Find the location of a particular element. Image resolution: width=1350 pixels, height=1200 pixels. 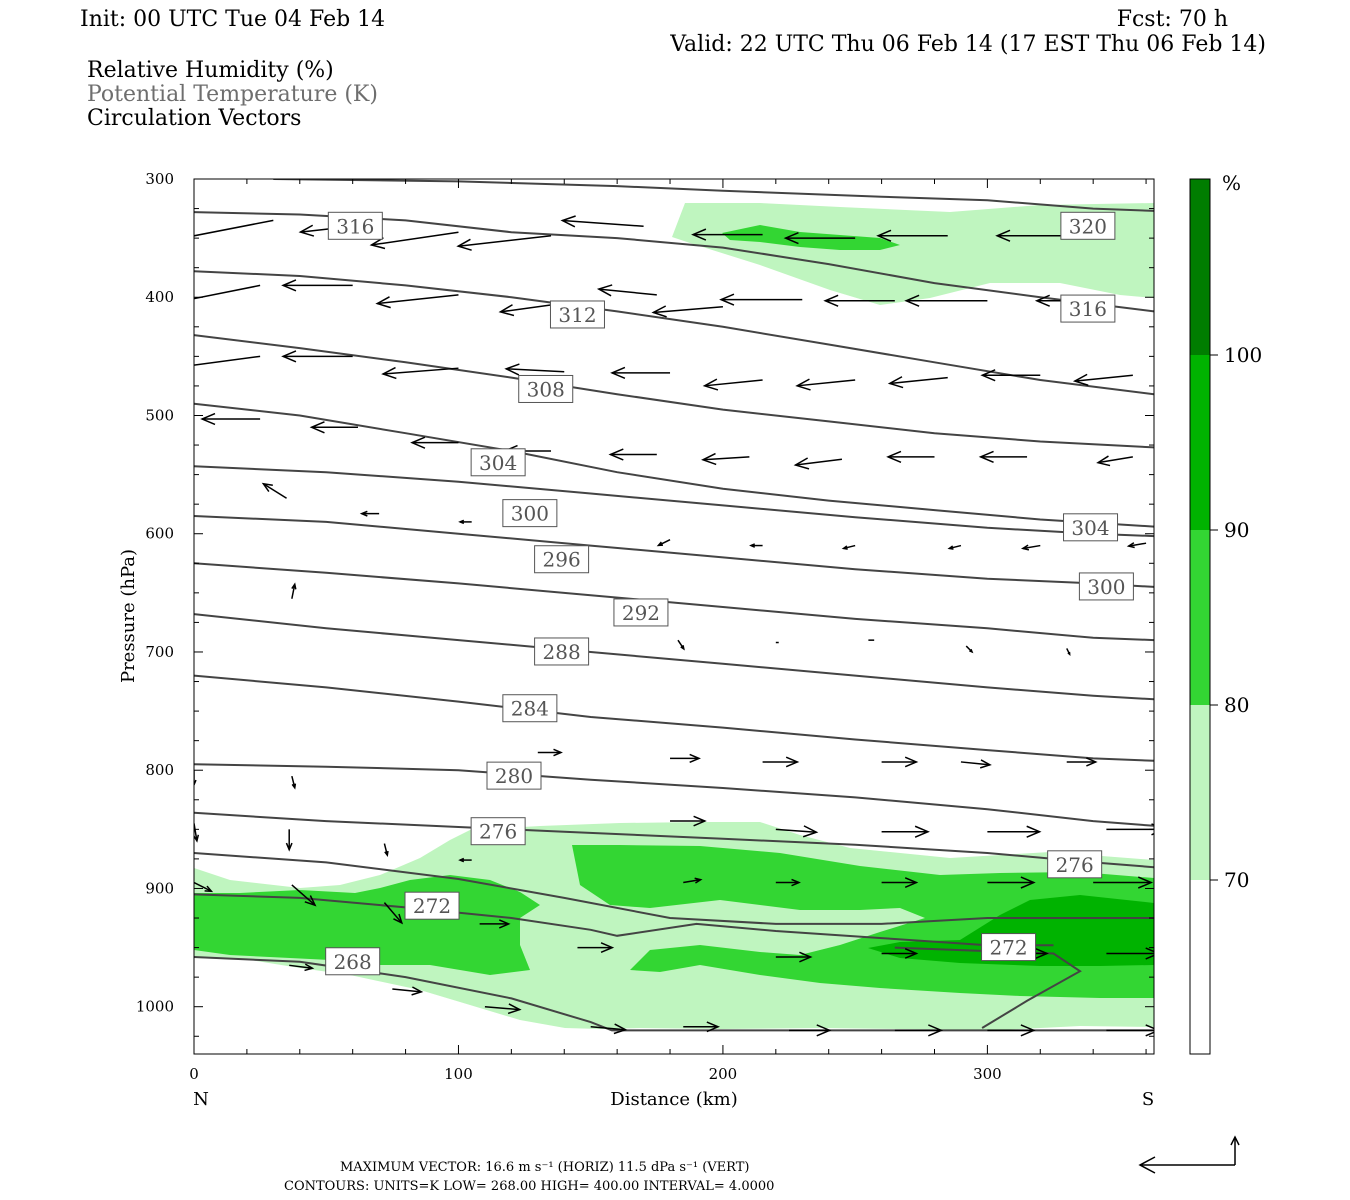

y-tick-label: 700 is located at coordinates (159, 652).